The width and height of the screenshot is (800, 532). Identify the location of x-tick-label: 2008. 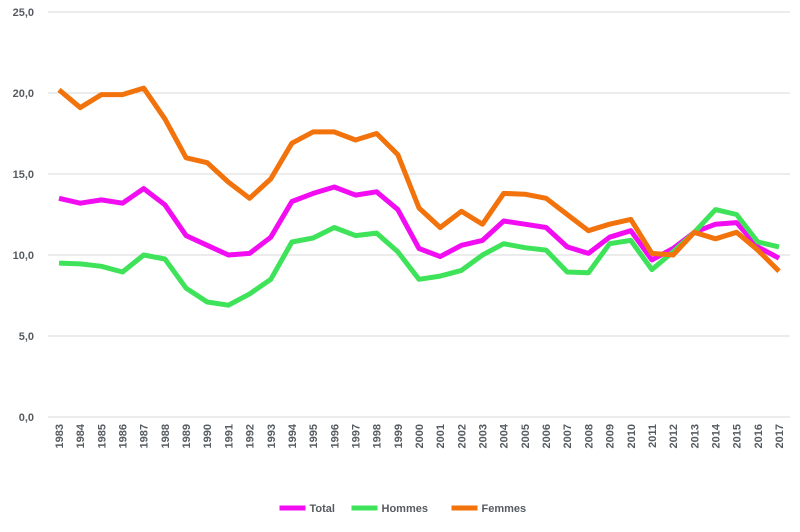
(589, 436).